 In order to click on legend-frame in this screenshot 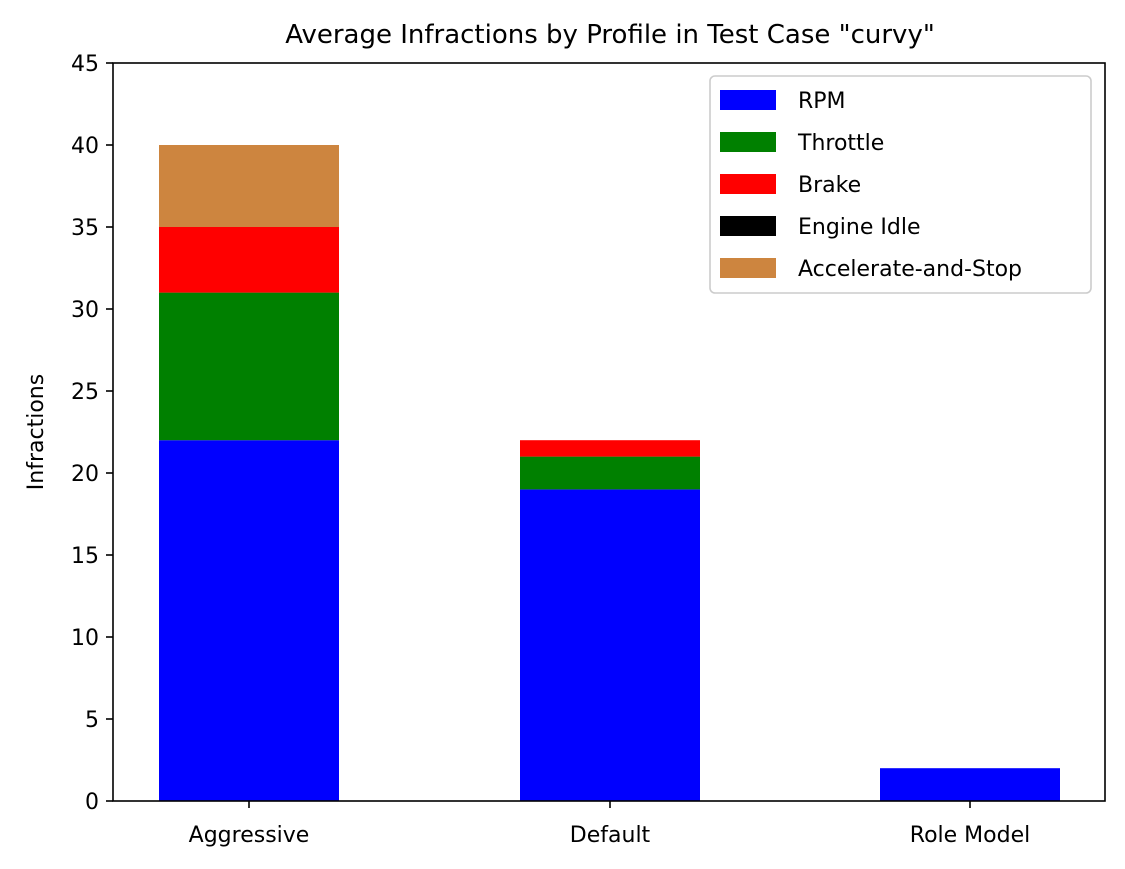, I will do `click(900, 184)`.